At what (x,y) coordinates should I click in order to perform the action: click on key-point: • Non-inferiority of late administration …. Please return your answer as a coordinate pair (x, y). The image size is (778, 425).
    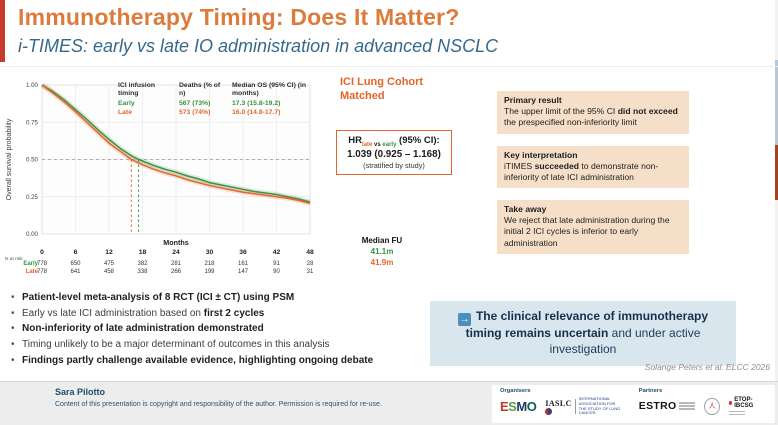
    Looking at the image, I should click on (137, 329).